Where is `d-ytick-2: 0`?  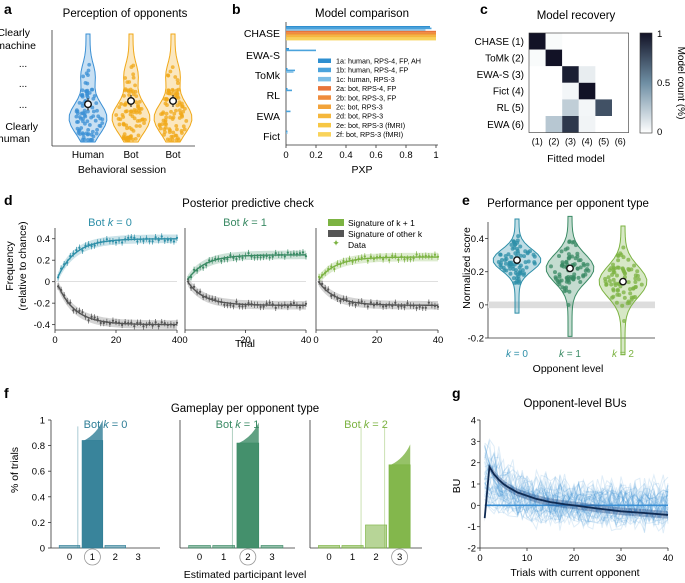
d-ytick-2: 0 is located at coordinates (47, 282).